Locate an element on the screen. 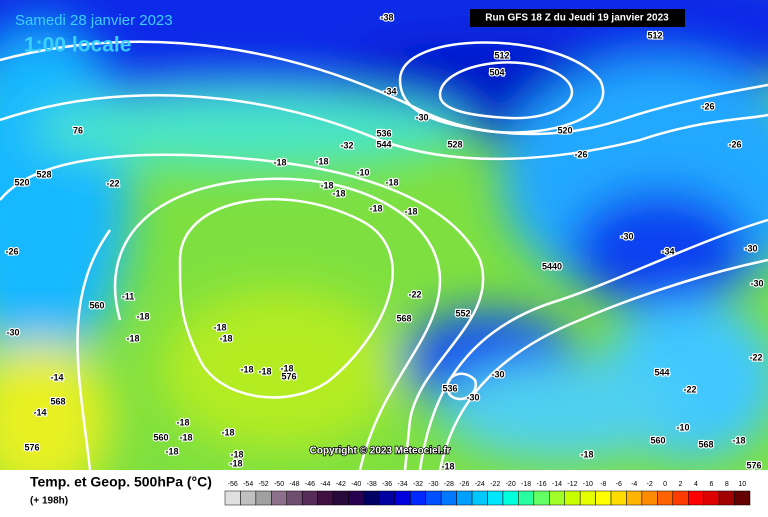 The width and height of the screenshot is (768, 517). contour-label: 76 is located at coordinates (78, 130).